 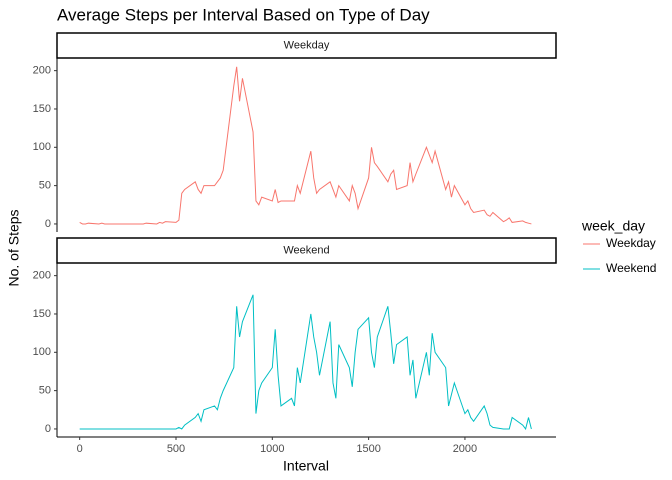 I want to click on legend-title: week_day, so click(x=613, y=226).